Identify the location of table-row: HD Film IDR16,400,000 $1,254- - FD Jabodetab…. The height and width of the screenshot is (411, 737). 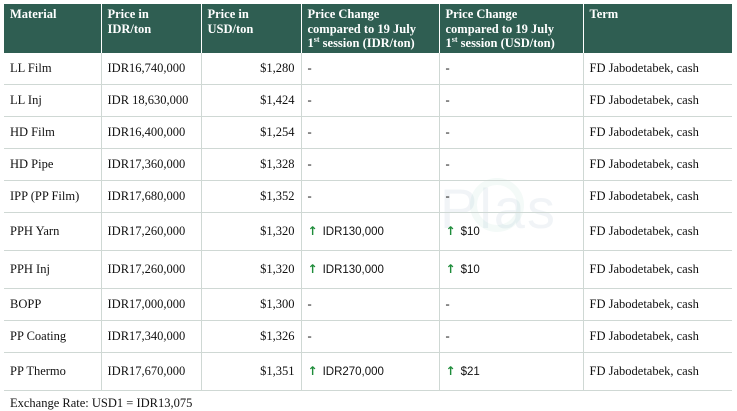
(368, 132).